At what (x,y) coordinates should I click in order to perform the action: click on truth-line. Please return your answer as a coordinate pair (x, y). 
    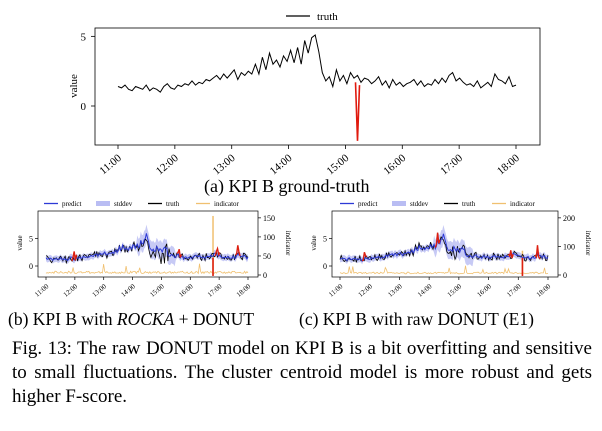
    Looking at the image, I should click on (317, 63).